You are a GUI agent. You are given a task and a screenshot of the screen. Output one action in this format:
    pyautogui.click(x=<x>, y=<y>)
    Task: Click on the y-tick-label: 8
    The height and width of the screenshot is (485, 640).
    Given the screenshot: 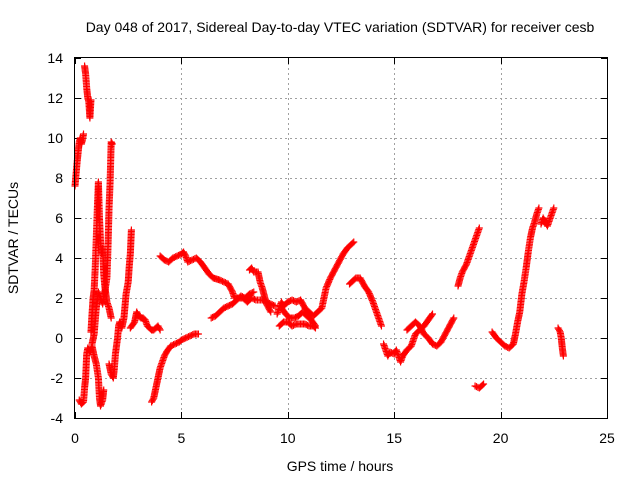 What is the action you would take?
    pyautogui.click(x=59, y=178)
    